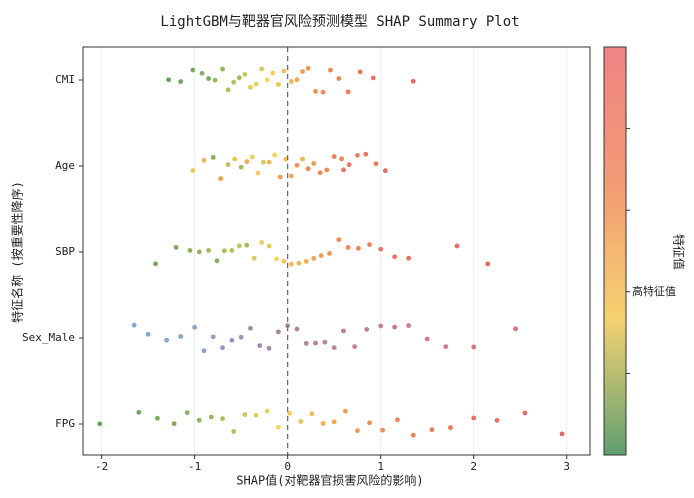  What do you see at coordinates (287, 466) in the screenshot?
I see `x-tick-label: 0` at bounding box center [287, 466].